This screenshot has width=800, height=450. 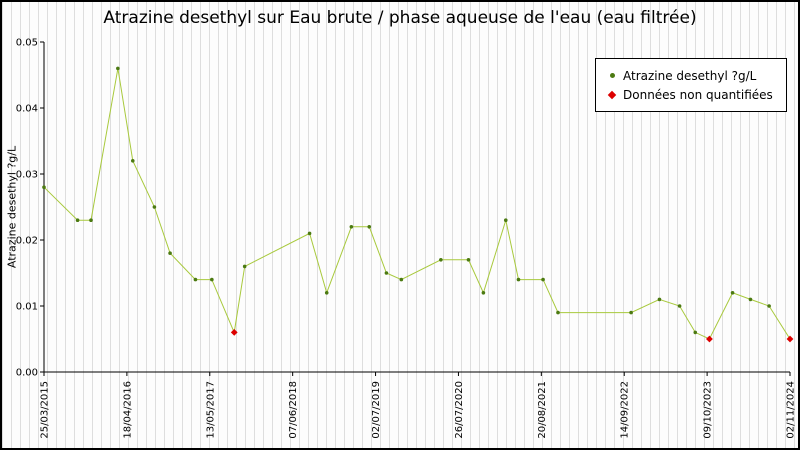 I want to click on y-tick-label: 0.02, so click(x=27, y=241).